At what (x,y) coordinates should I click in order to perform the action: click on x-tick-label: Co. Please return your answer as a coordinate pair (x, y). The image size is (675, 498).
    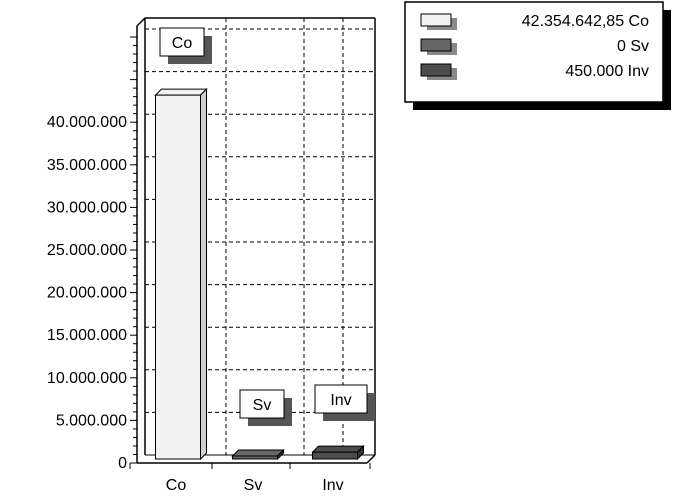
    Looking at the image, I should click on (176, 485).